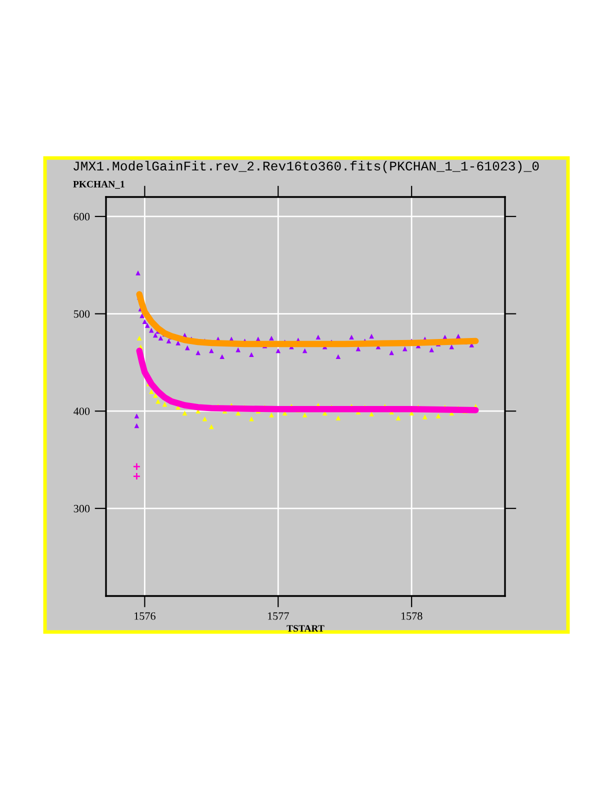 This screenshot has height=792, width=612. Describe the element at coordinates (306, 167) in the screenshot. I see `chart-title: JMX1.ModelGainFit.rev_2.Rev16to360.fits(PKCHAN_1_1-61023)_0` at that location.